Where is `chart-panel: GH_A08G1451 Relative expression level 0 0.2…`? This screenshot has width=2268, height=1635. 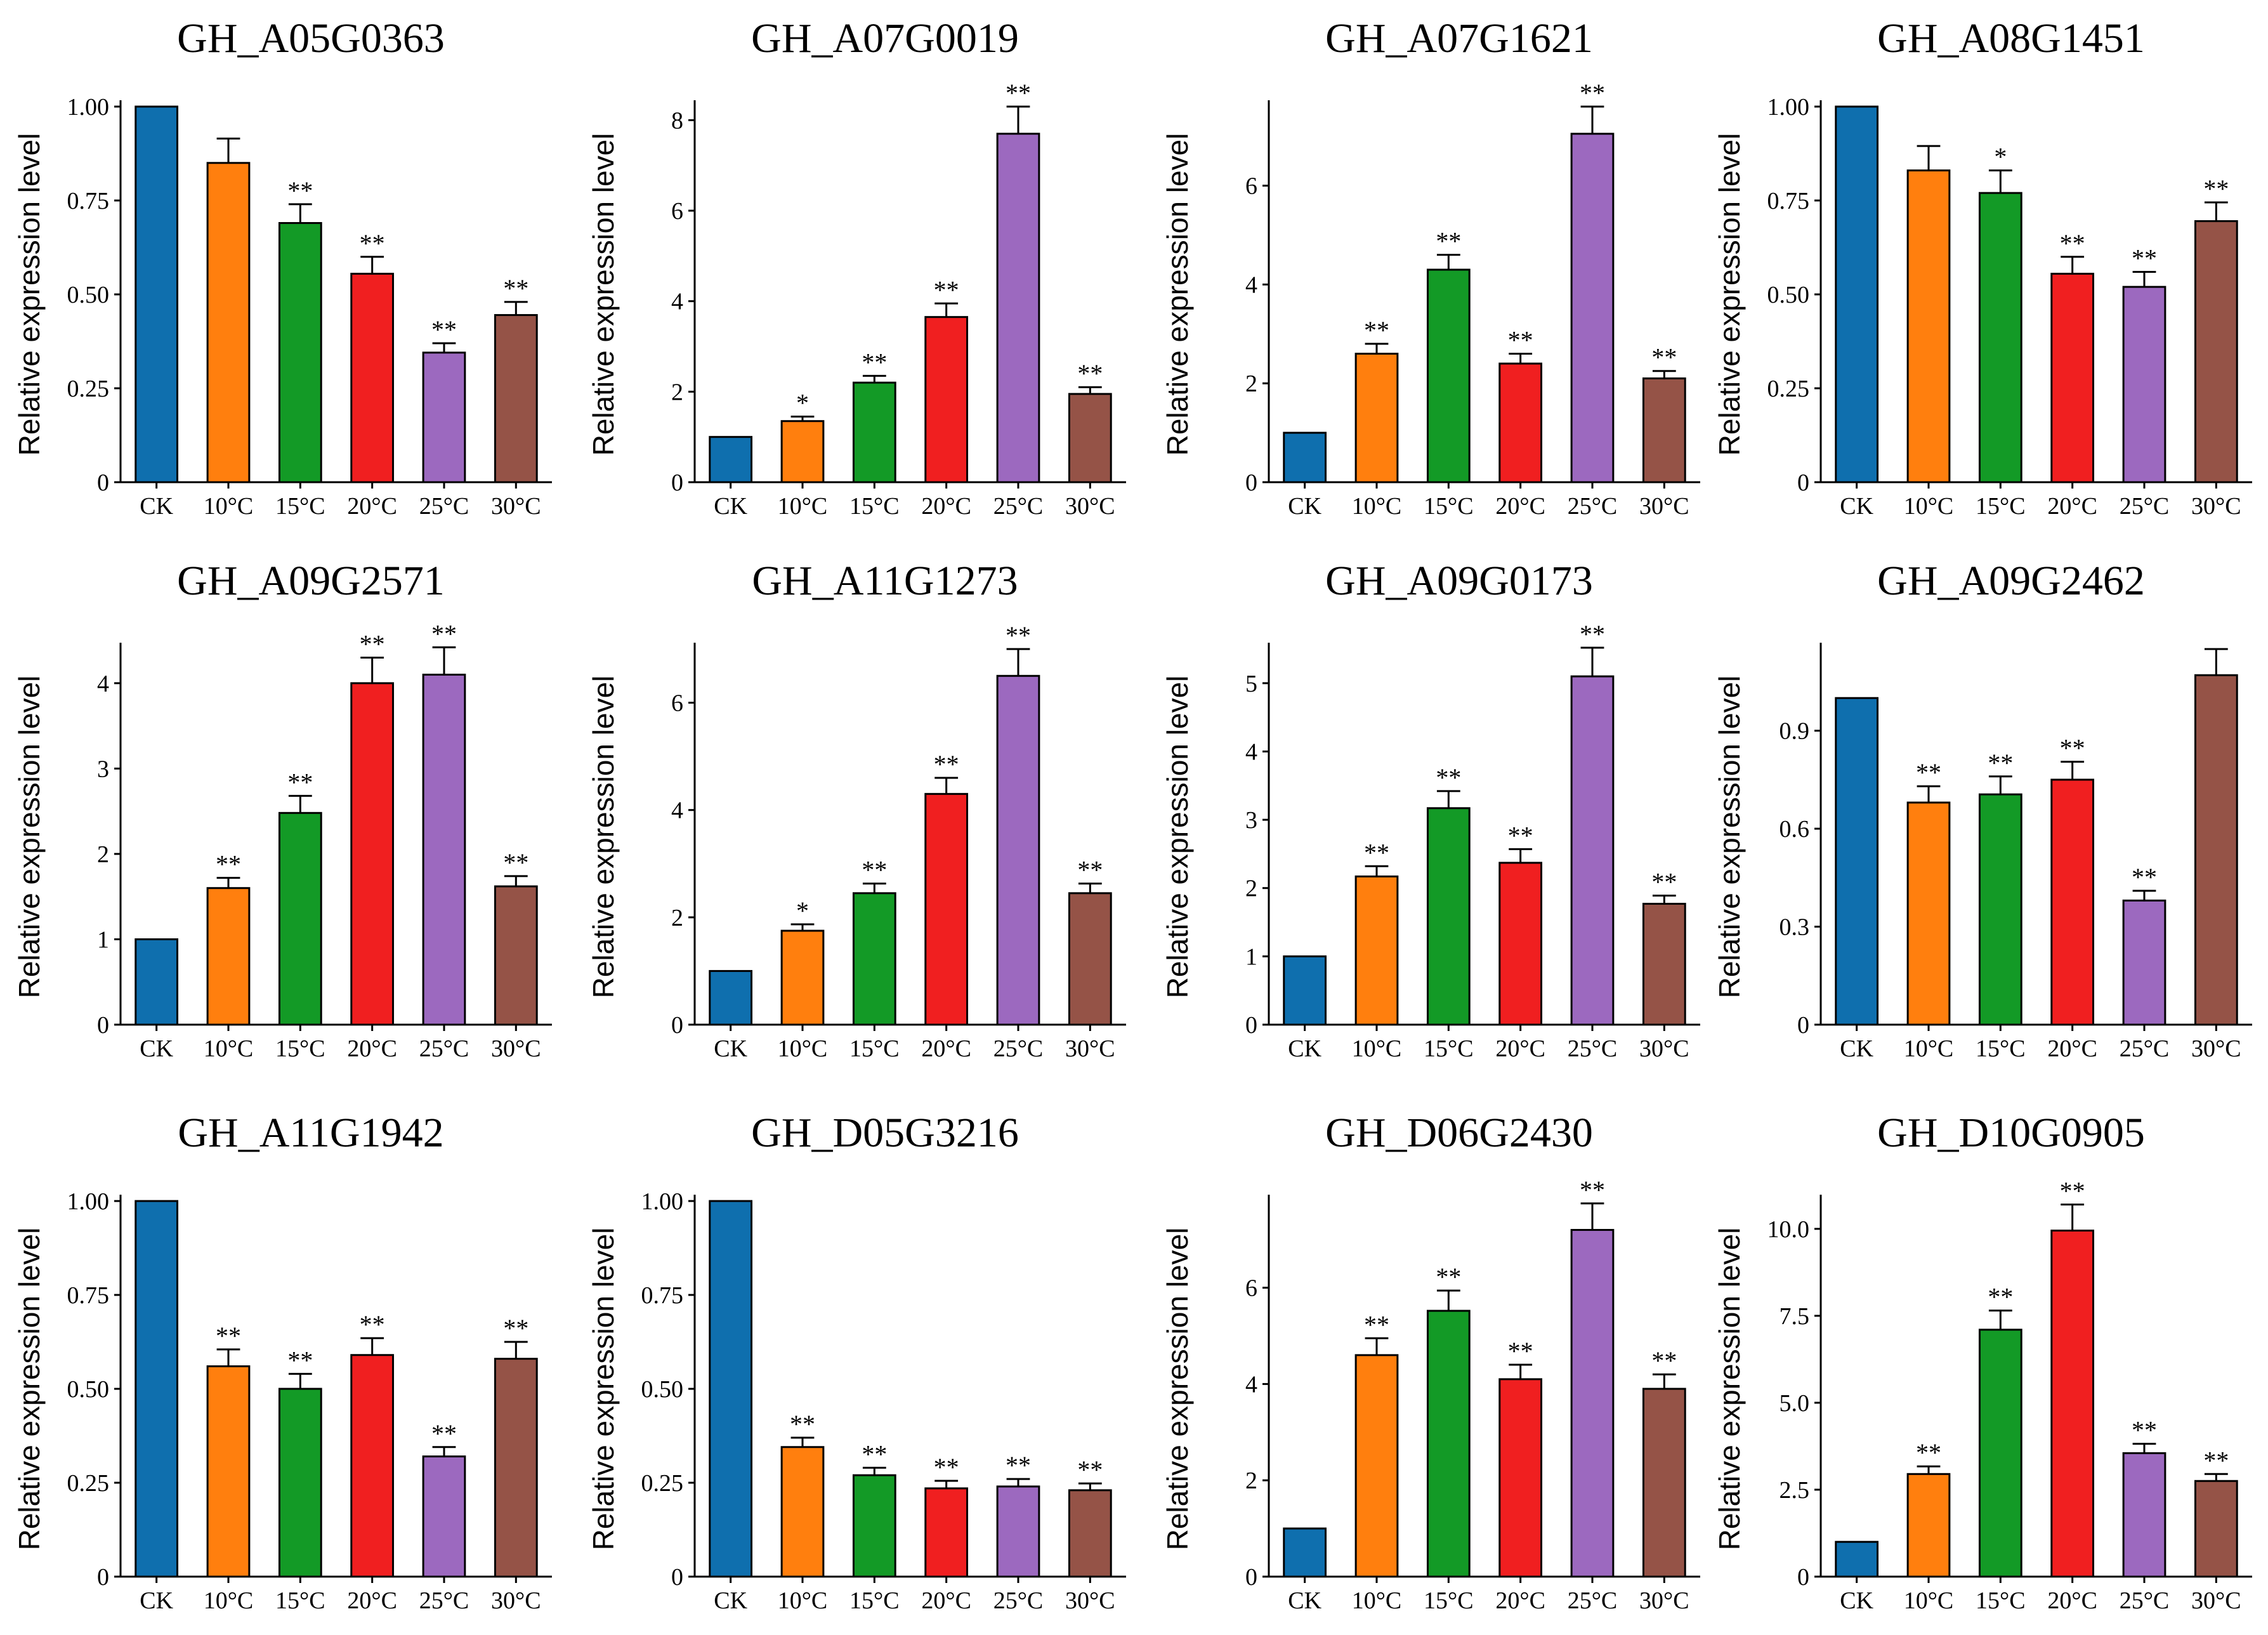 chart-panel: GH_A08G1451 Relative expression level 0 0.2… is located at coordinates (1983, 270).